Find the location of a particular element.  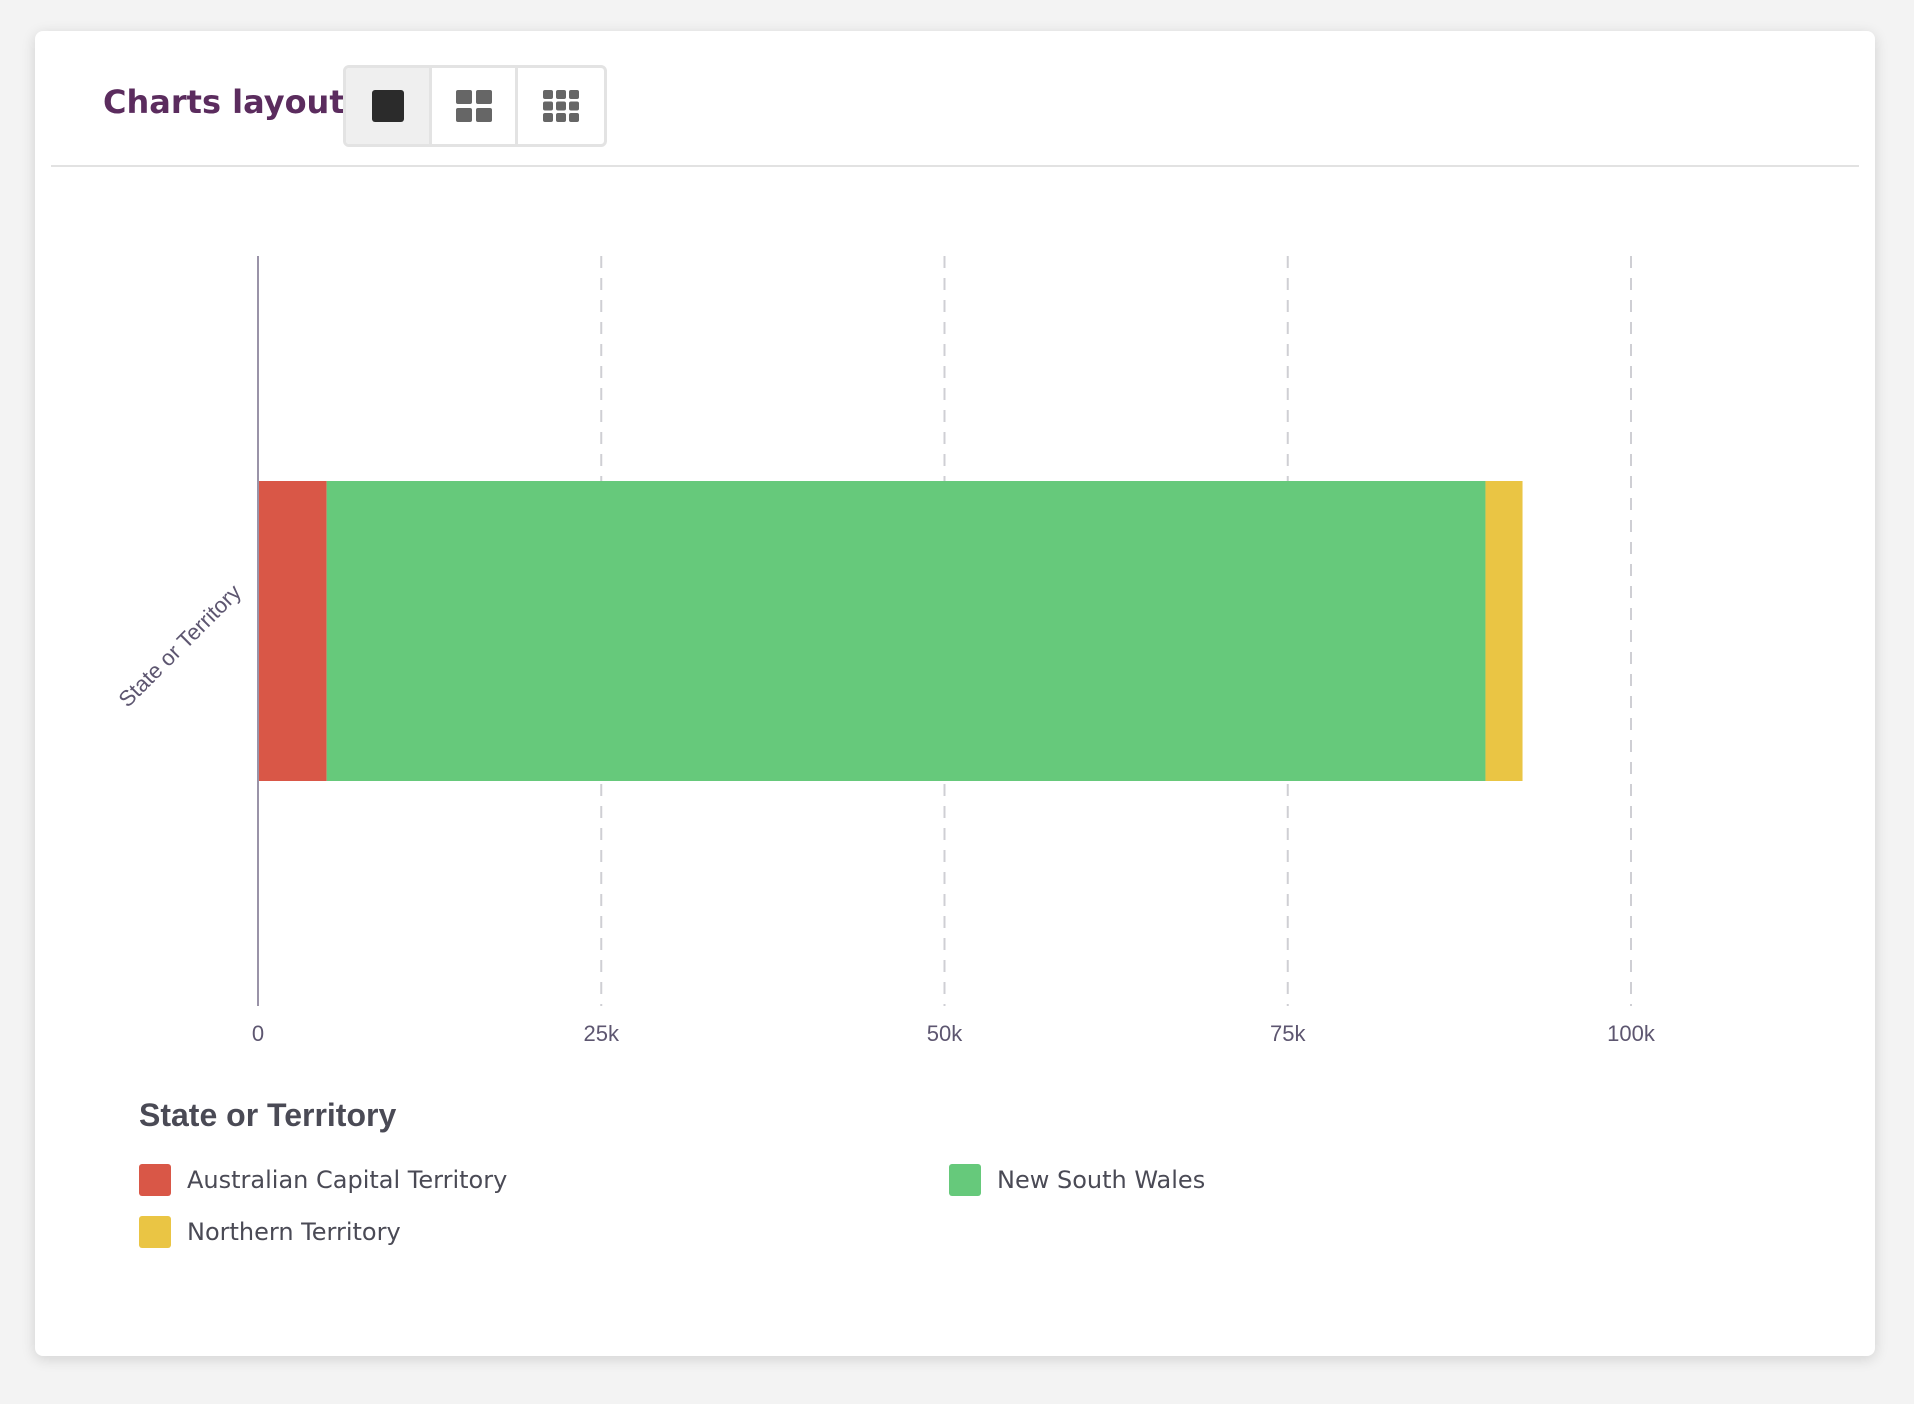

legend-label: Northern Territory is located at coordinates (294, 1232).